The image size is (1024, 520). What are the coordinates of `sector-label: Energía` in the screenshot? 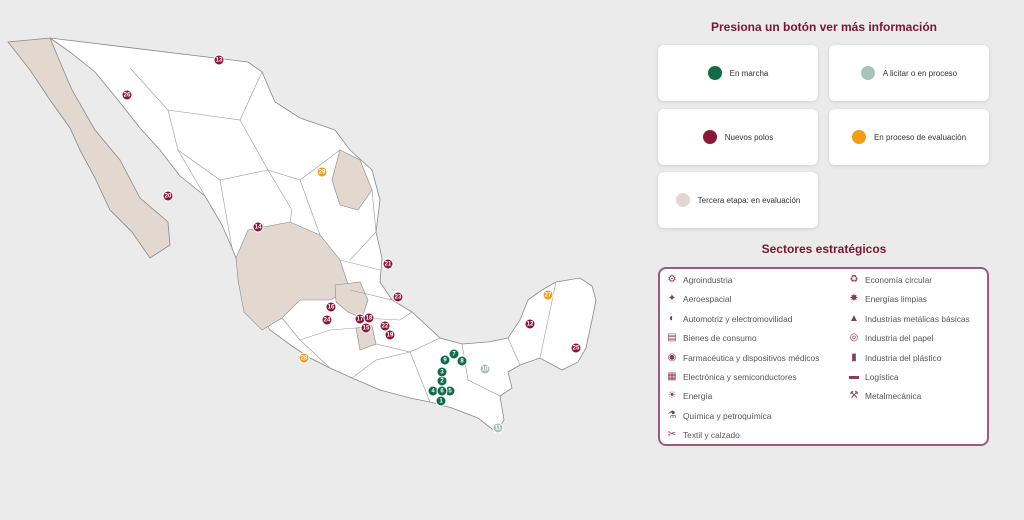 It's located at (698, 396).